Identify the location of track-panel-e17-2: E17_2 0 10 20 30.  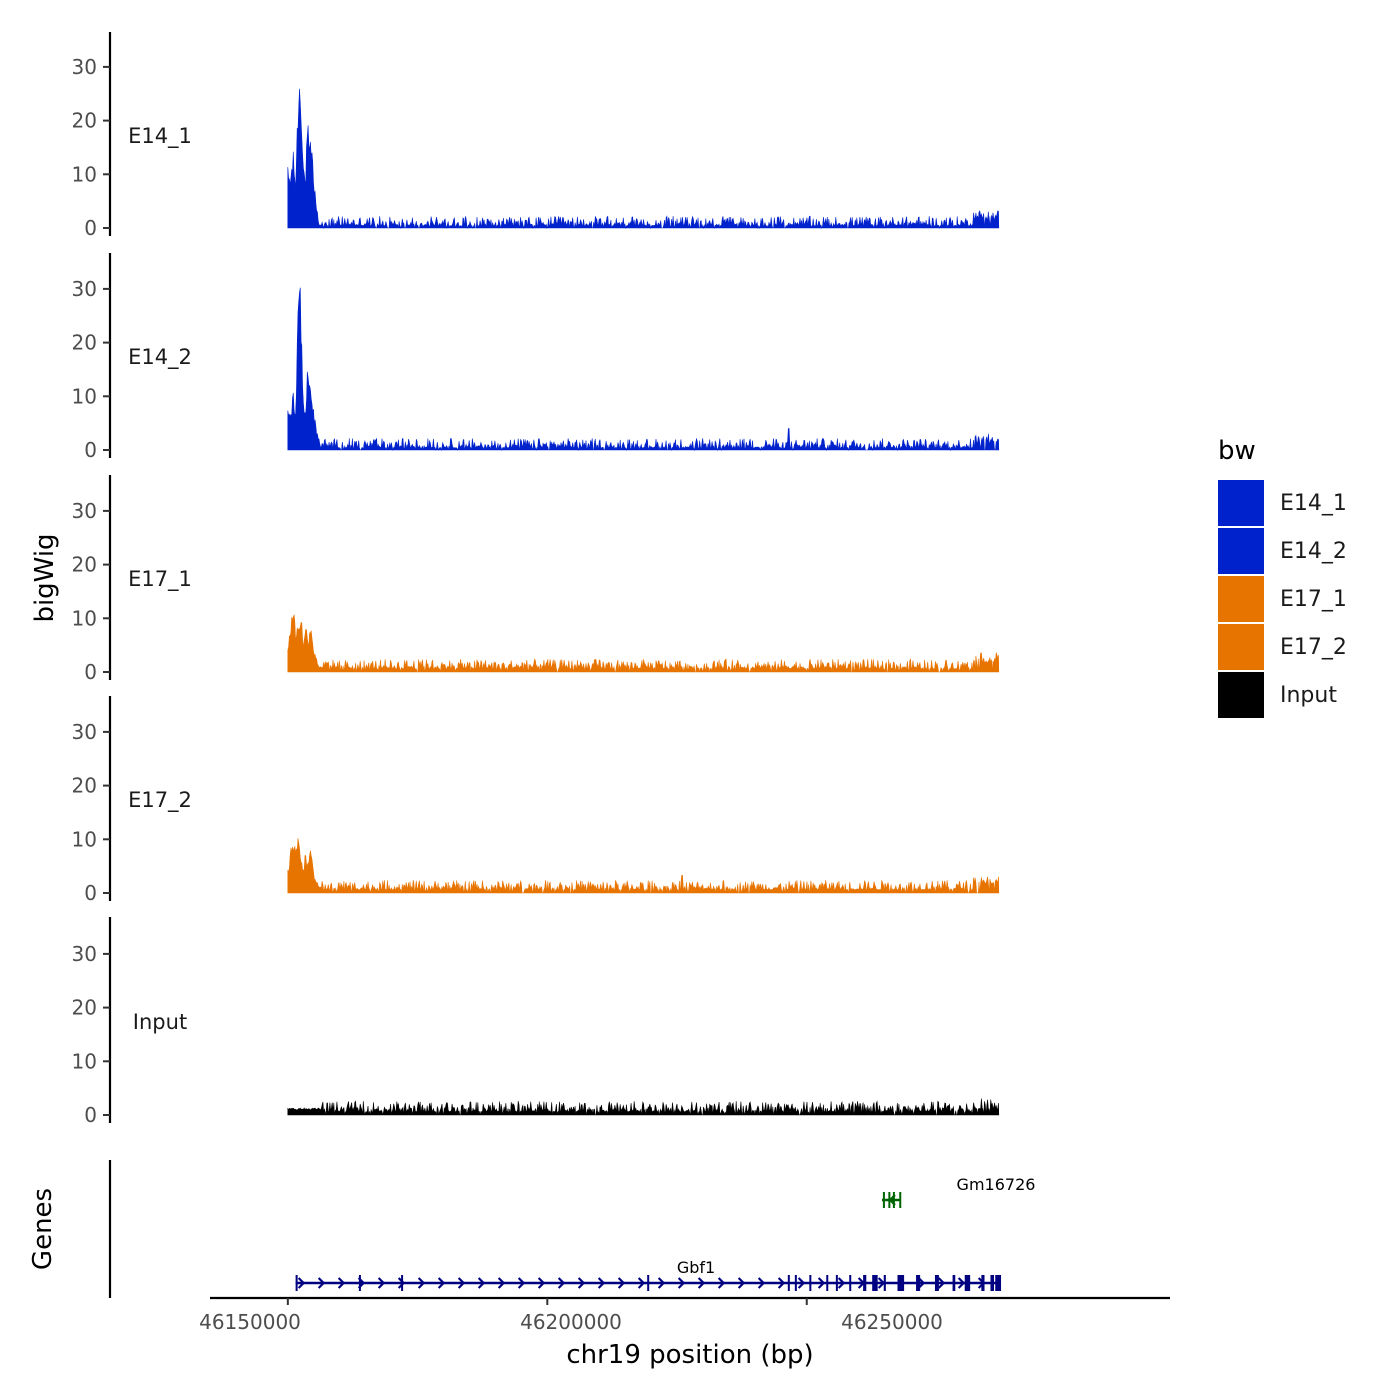
(536, 800).